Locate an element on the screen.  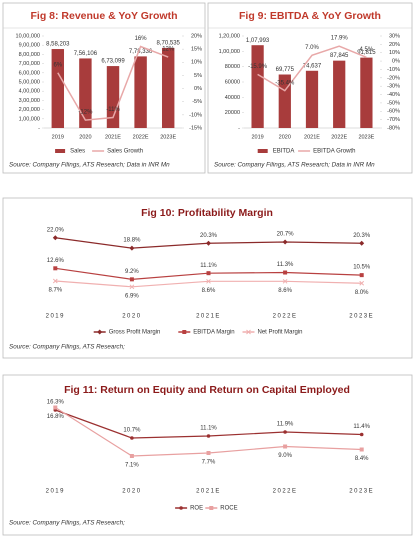
data-label: 18.8% is located at coordinates (132, 241).